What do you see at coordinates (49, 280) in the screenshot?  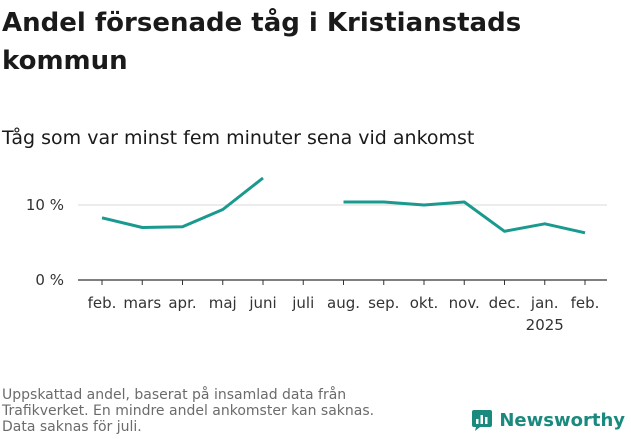 I see `y-tick-label: 0 %` at bounding box center [49, 280].